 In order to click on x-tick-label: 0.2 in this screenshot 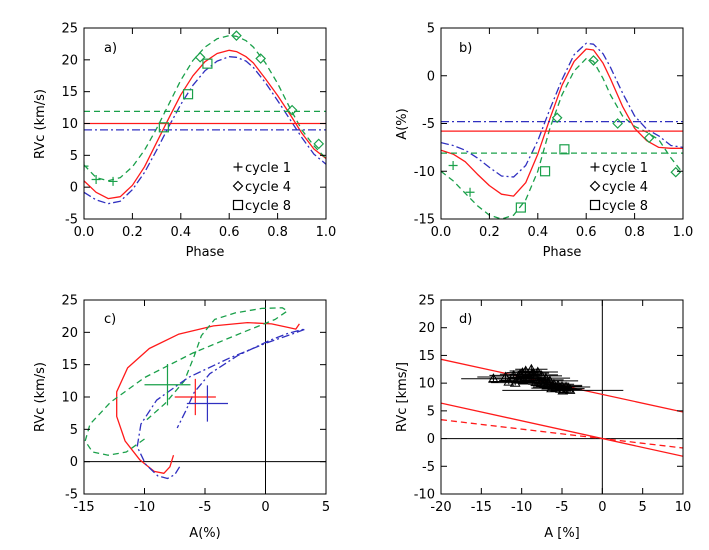, I will do `click(489, 232)`.